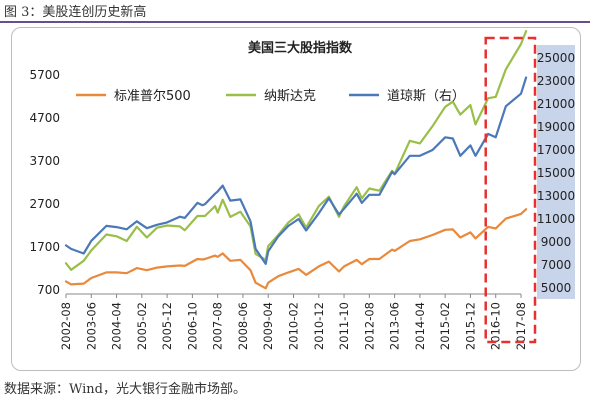  Describe the element at coordinates (319, 326) in the screenshot. I see `x-tick-label: 2010-12` at that location.